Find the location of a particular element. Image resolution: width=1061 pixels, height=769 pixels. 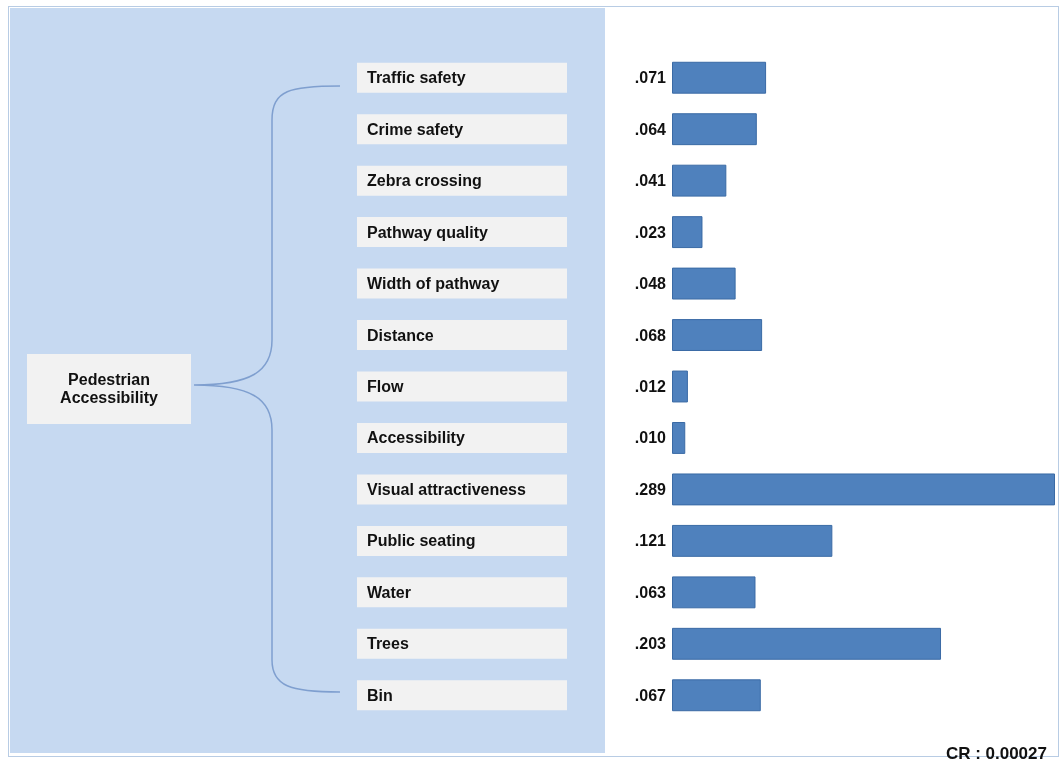

y-tick-label: Water is located at coordinates (389, 592).